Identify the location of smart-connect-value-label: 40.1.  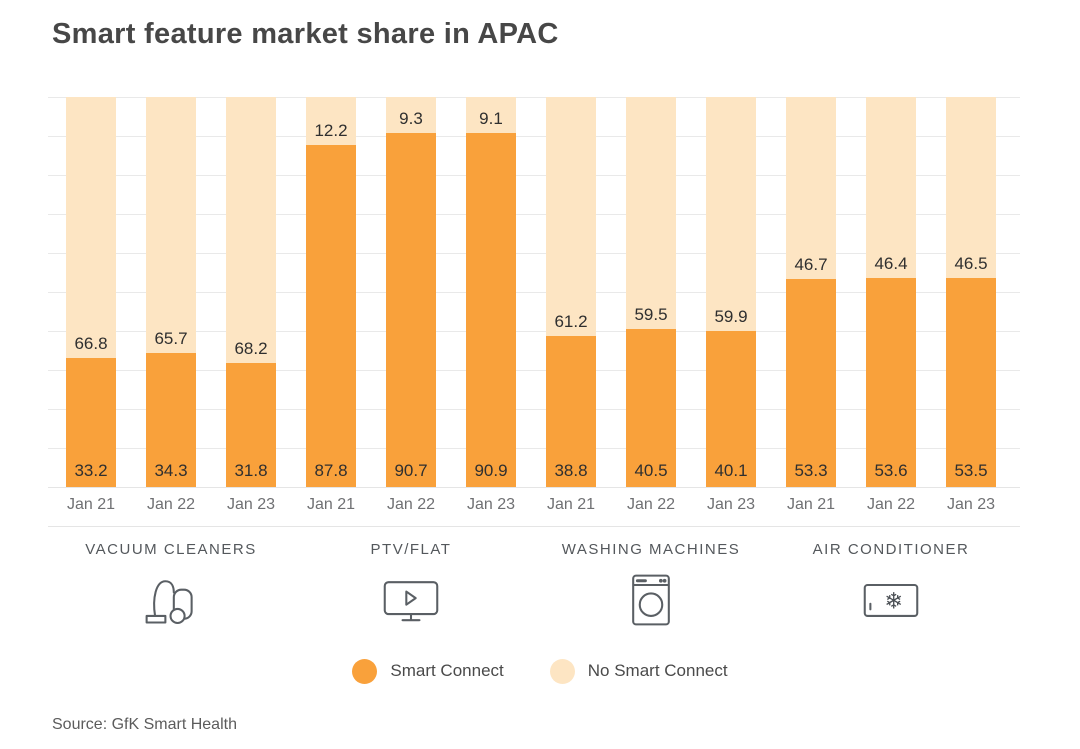
(731, 470).